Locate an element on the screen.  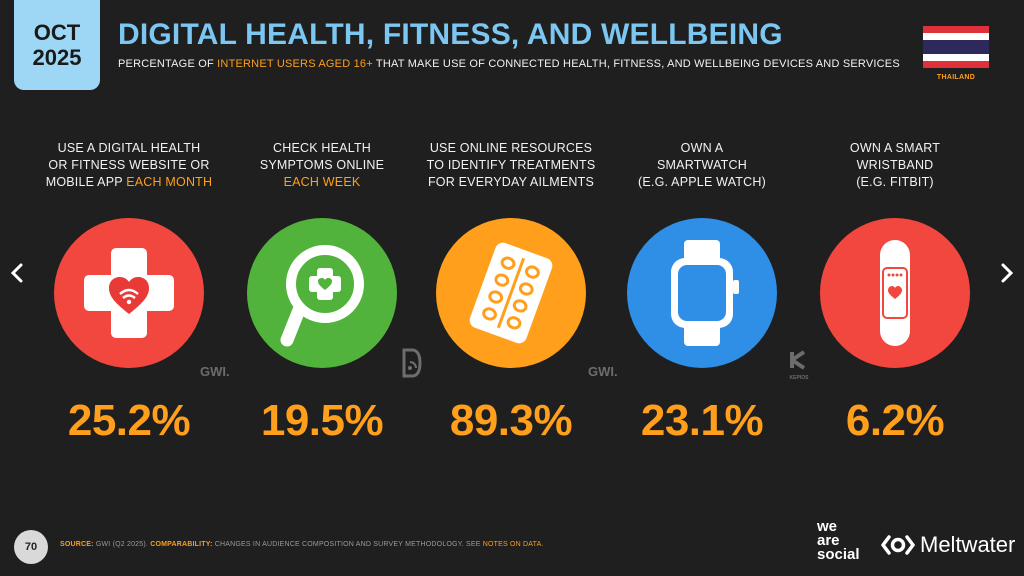
smartwatch-icon is located at coordinates (702, 293).